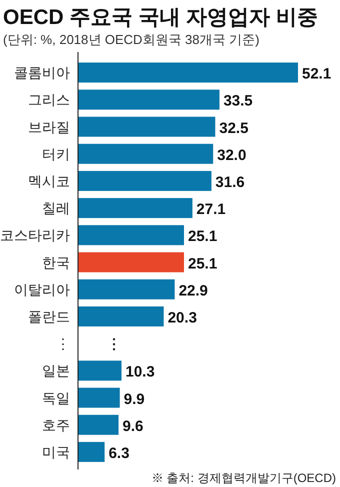 This screenshot has width=340, height=487. Describe the element at coordinates (56, 208) in the screenshot. I see `y-tick-label: 칠레` at that location.